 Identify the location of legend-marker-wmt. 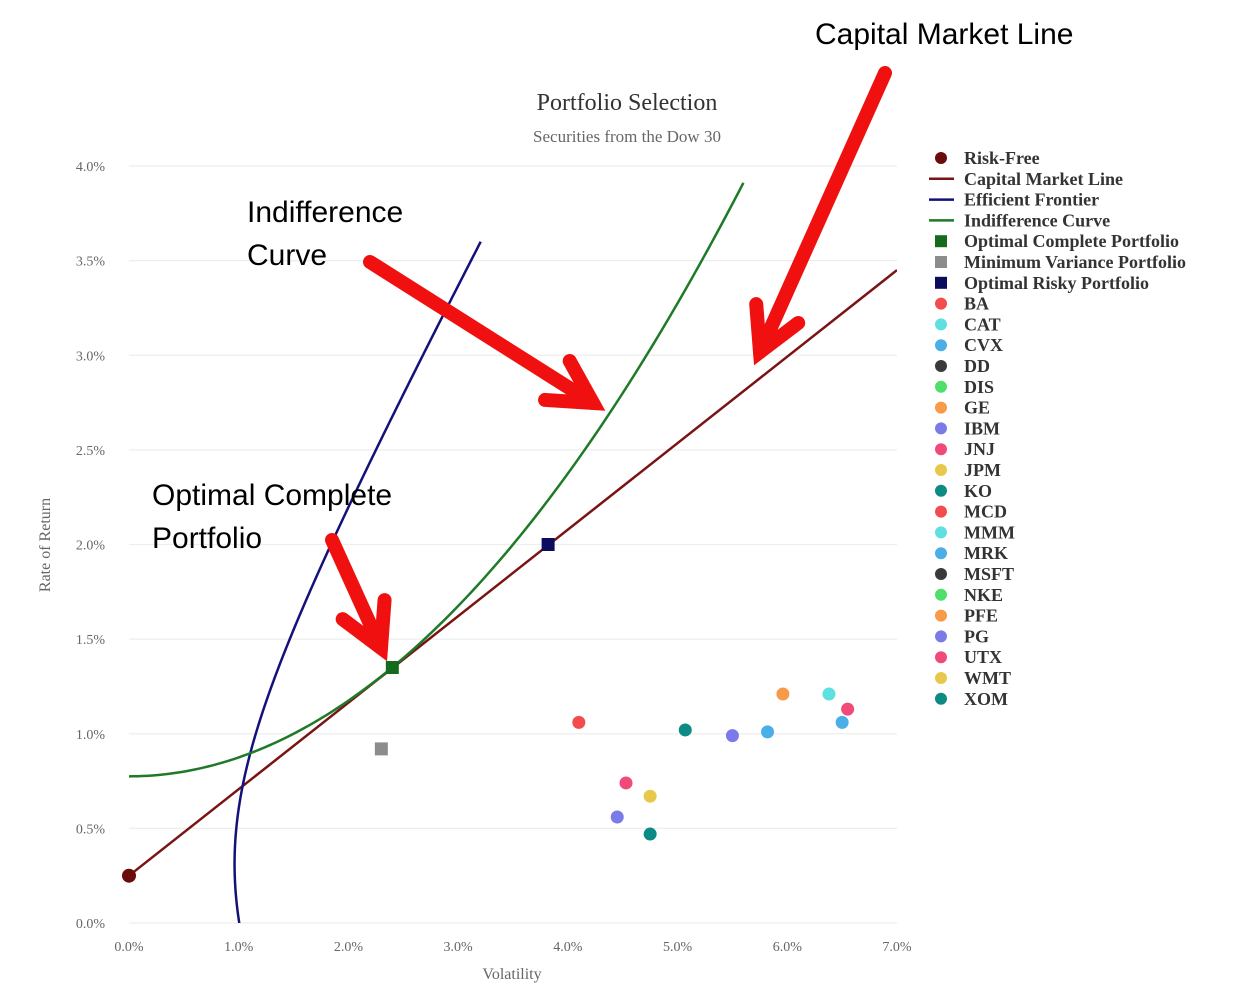
(941, 678).